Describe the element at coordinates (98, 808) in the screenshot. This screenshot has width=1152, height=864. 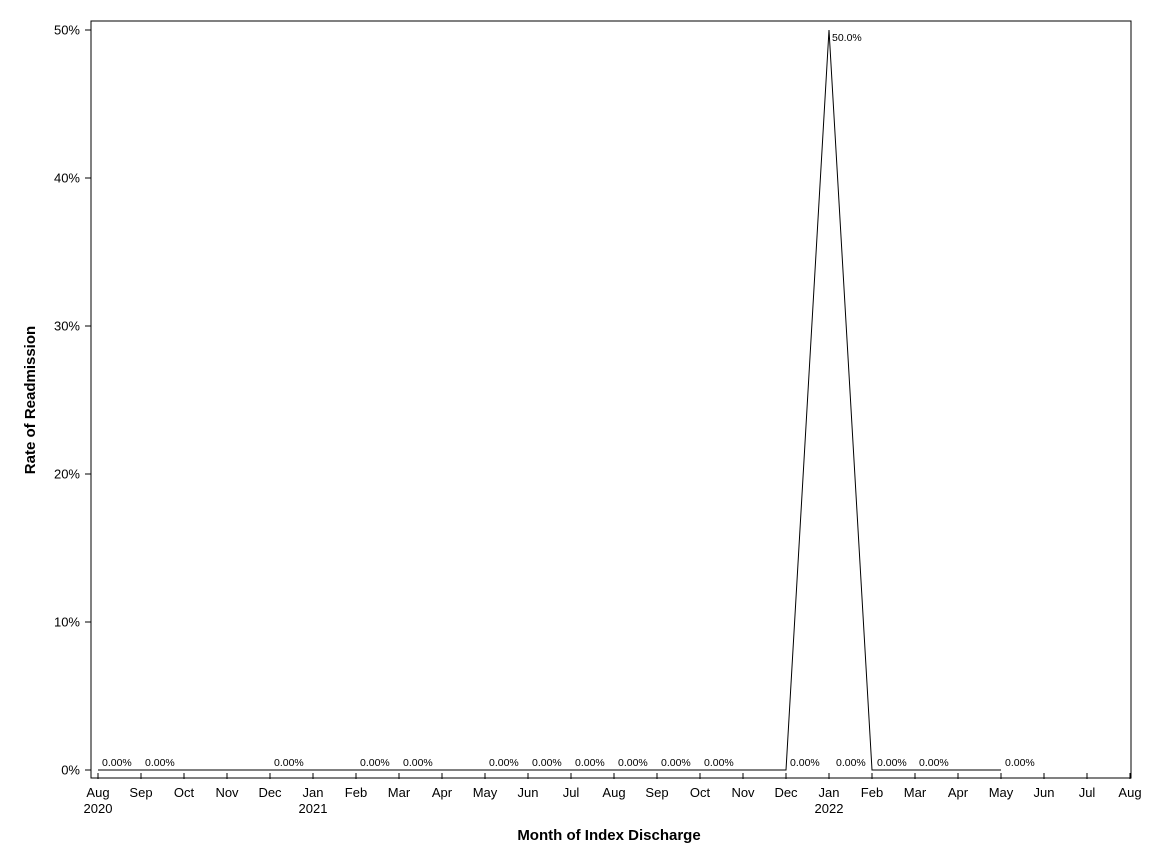
I see `x-tick-year-label: 2020` at that location.